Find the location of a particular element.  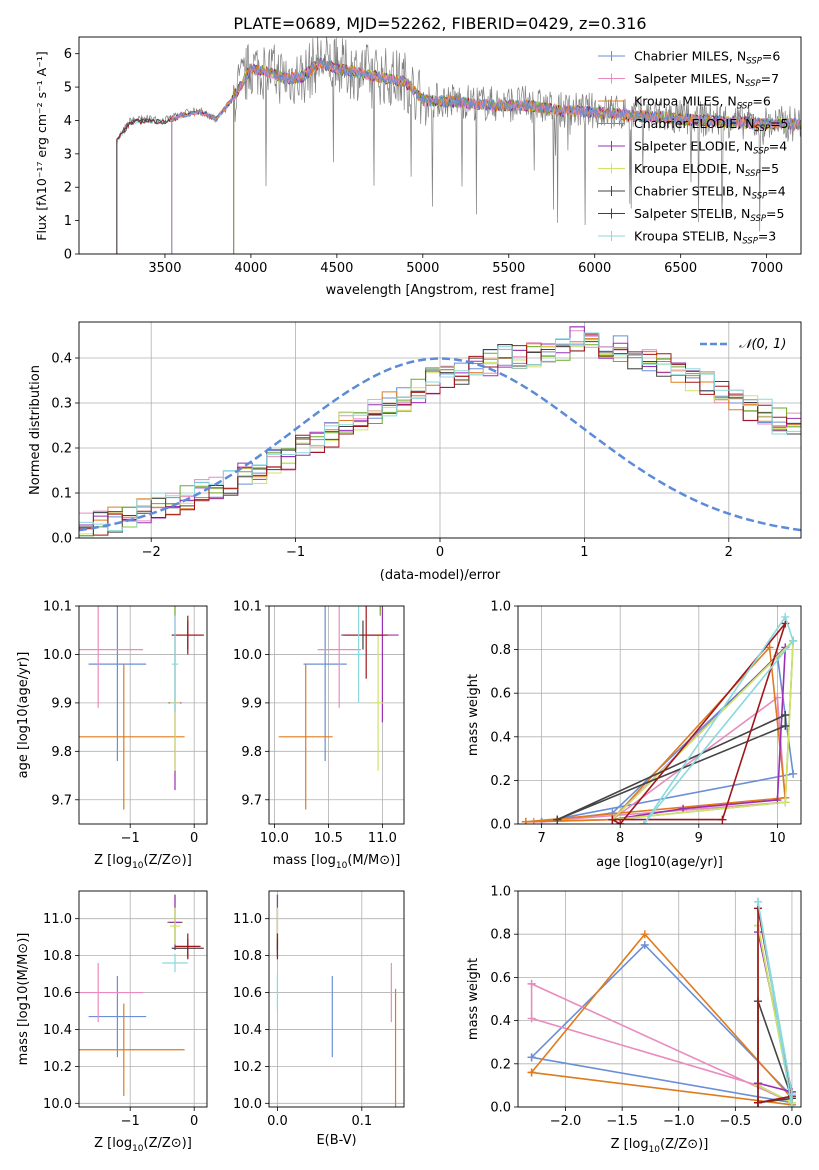

x-axis-label: age [log10(age/yr)] is located at coordinates (659, 862).